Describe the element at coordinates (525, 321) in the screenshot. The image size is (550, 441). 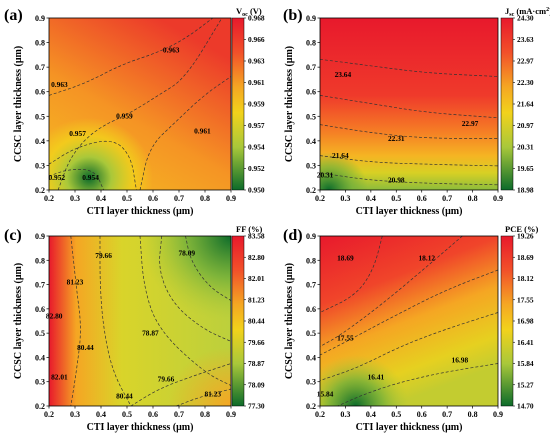
I see `colorbar-tick-label: 16.98` at that location.